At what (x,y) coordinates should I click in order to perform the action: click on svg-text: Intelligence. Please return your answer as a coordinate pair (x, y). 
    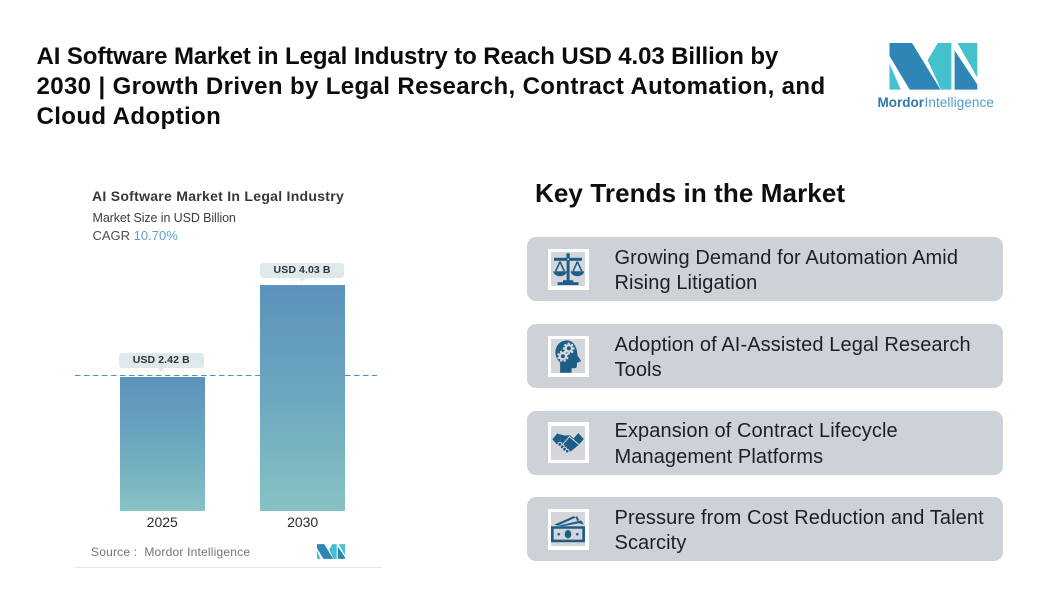
    Looking at the image, I should click on (960, 102).